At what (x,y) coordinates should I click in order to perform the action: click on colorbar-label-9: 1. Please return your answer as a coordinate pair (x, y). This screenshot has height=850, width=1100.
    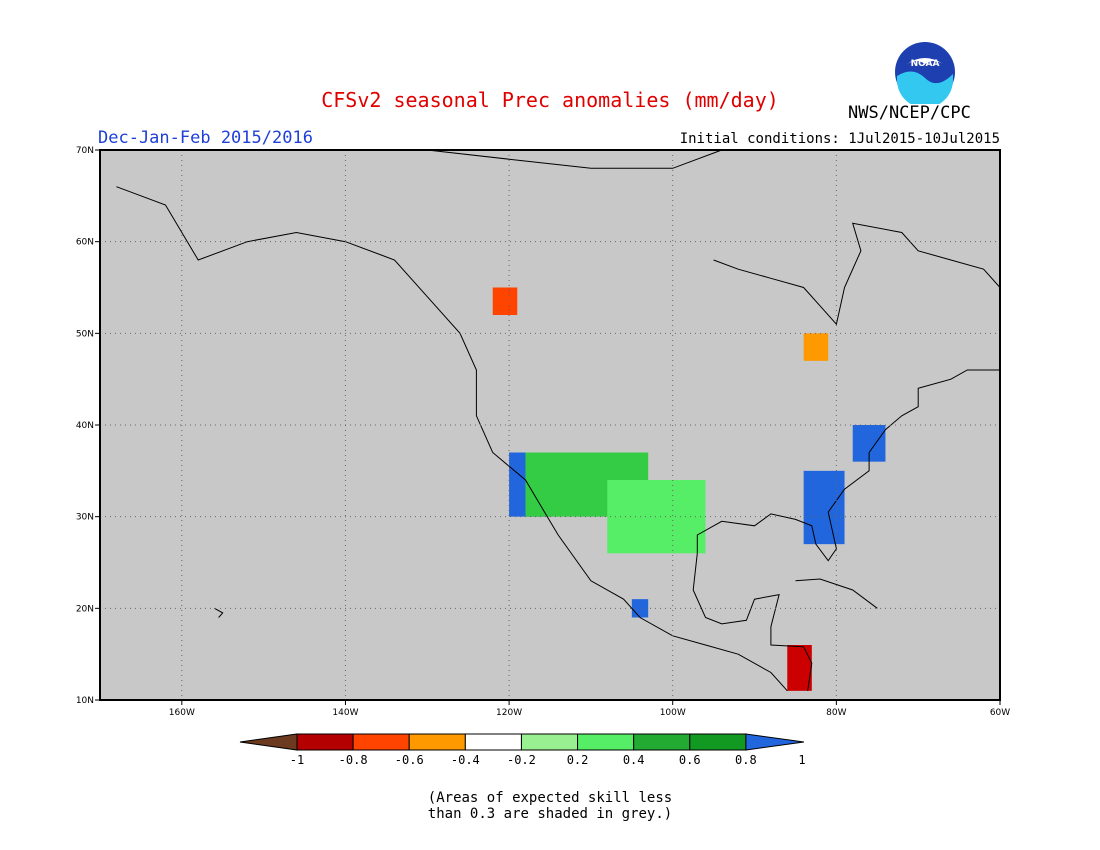
    Looking at the image, I should click on (801, 760).